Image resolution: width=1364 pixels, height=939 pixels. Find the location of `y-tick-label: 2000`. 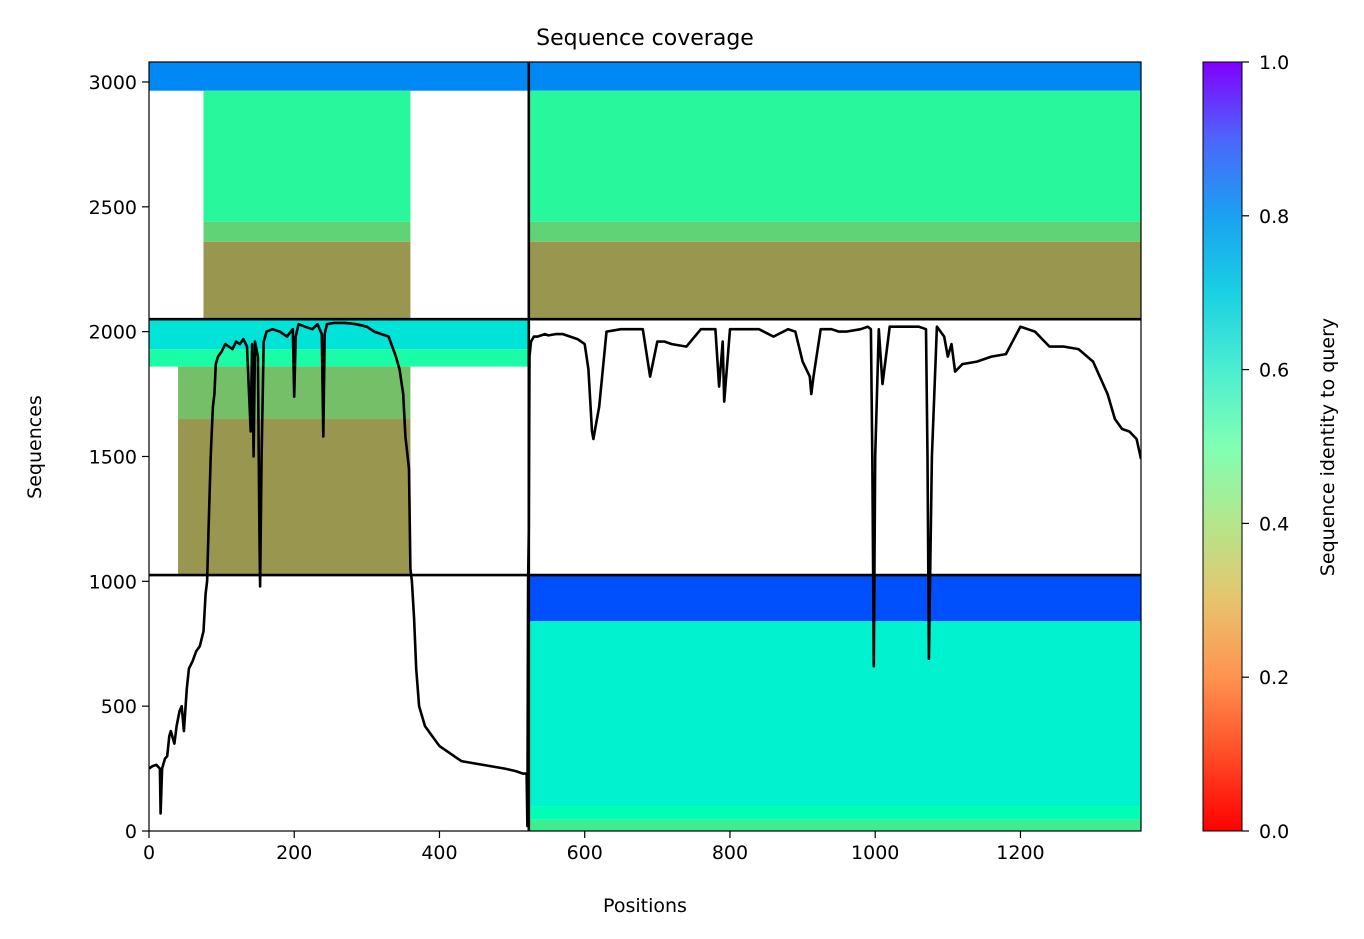

y-tick-label: 2000 is located at coordinates (113, 333).